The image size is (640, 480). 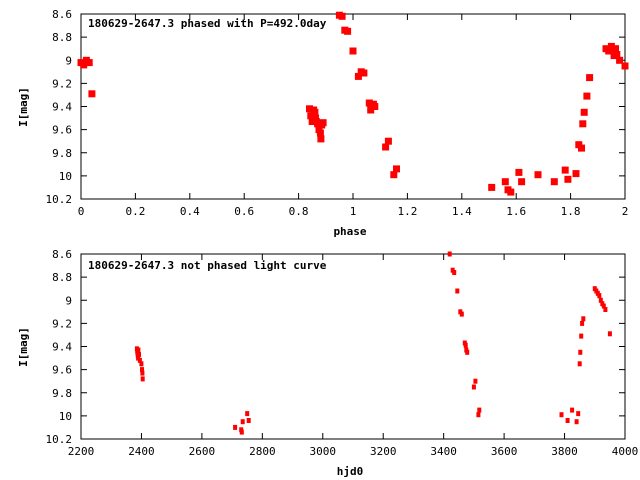 What do you see at coordinates (65, 416) in the screenshot?
I see `unphased-y-tick-label: 10` at bounding box center [65, 416].